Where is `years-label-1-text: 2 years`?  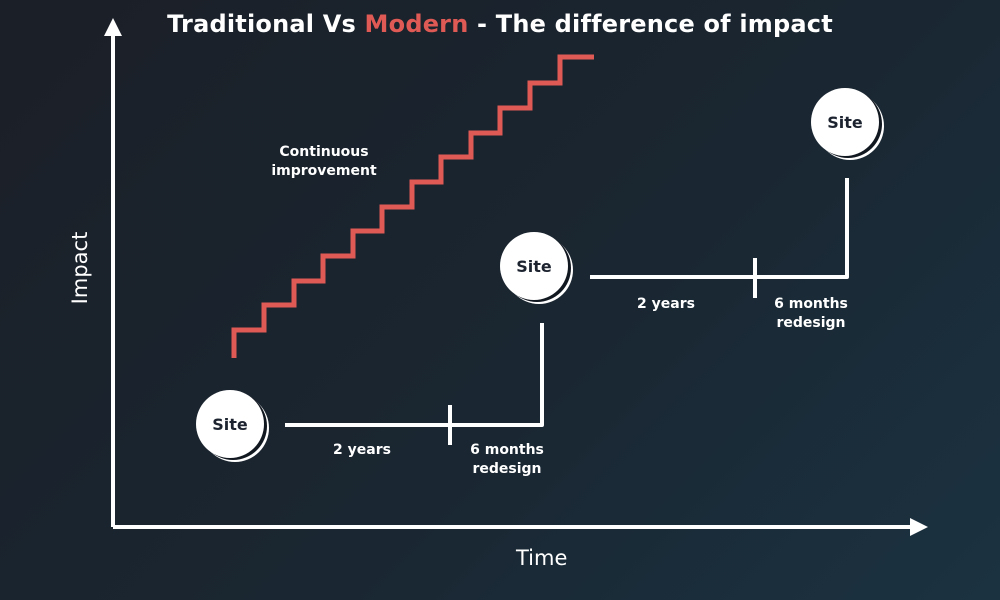 years-label-1-text: 2 years is located at coordinates (362, 450).